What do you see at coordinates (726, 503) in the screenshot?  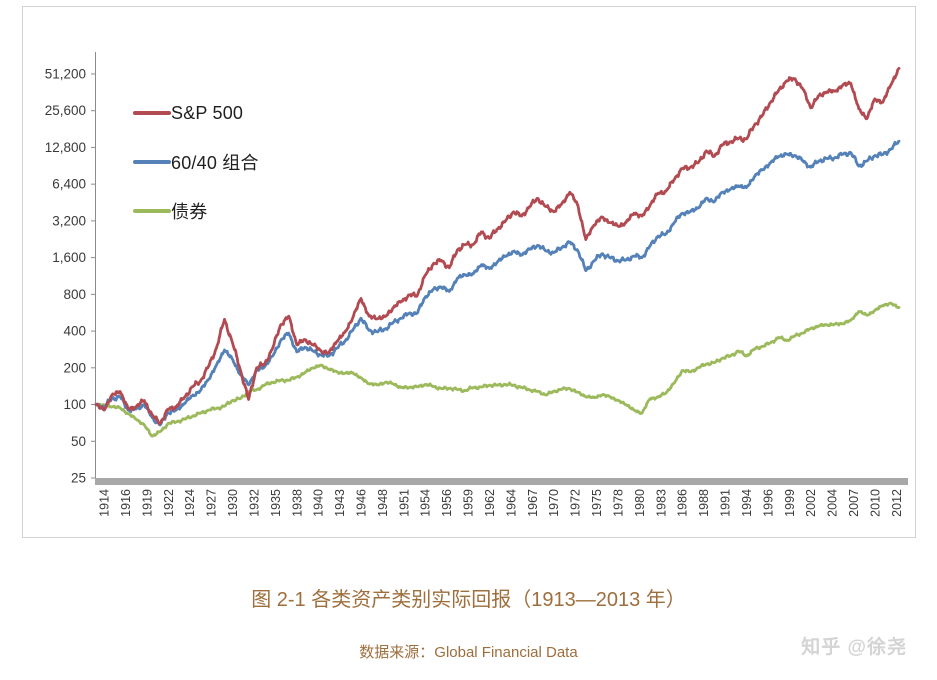 I see `svg-text: 1991` at bounding box center [726, 503].